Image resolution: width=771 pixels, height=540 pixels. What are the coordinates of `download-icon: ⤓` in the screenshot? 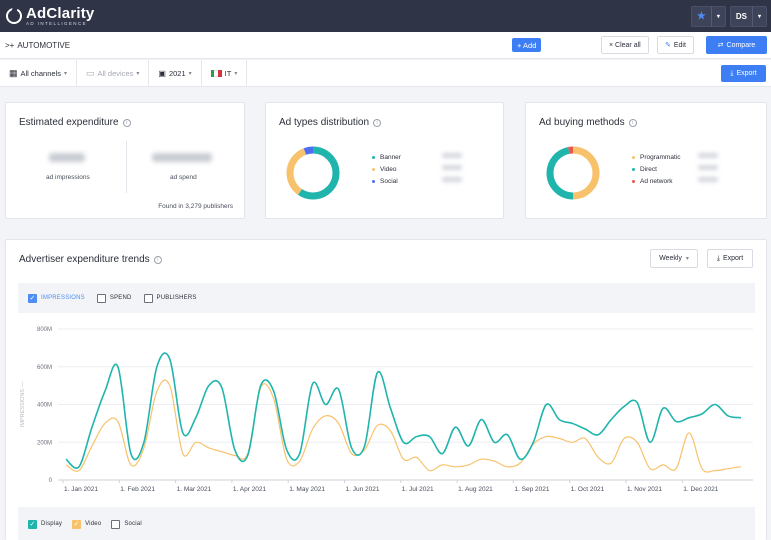 It's located at (718, 258).